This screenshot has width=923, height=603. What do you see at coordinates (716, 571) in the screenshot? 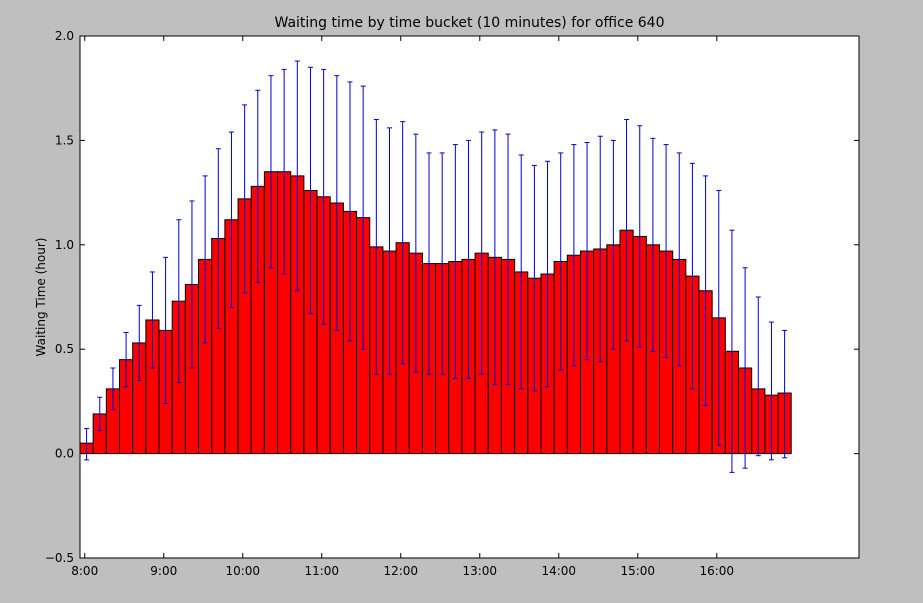
I see `x-tick-label: 16:00` at bounding box center [716, 571].